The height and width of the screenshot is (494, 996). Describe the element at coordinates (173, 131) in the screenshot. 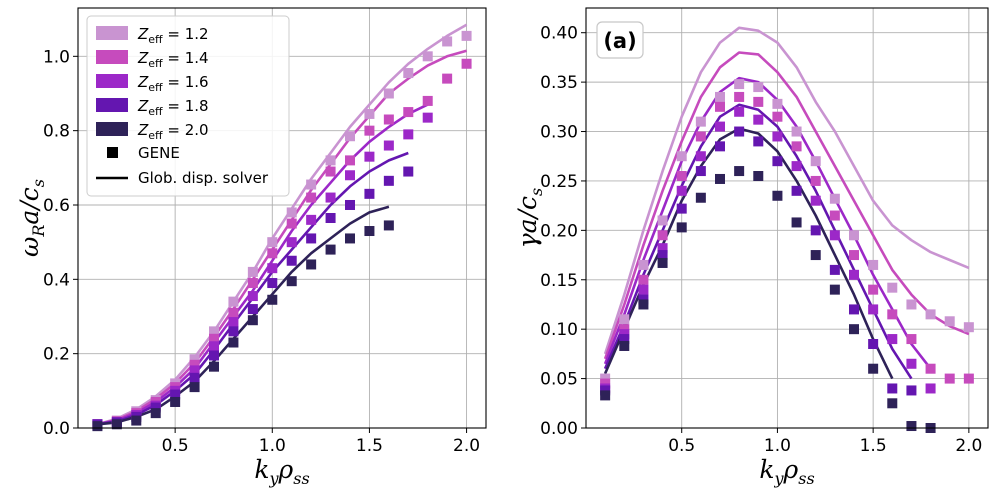

I see `legend-label-5: Zeff = 2.0` at that location.